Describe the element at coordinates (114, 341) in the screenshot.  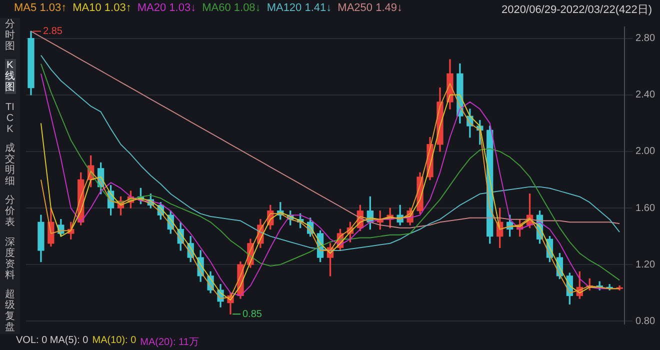
I see `text: MA(10): 0` at that location.